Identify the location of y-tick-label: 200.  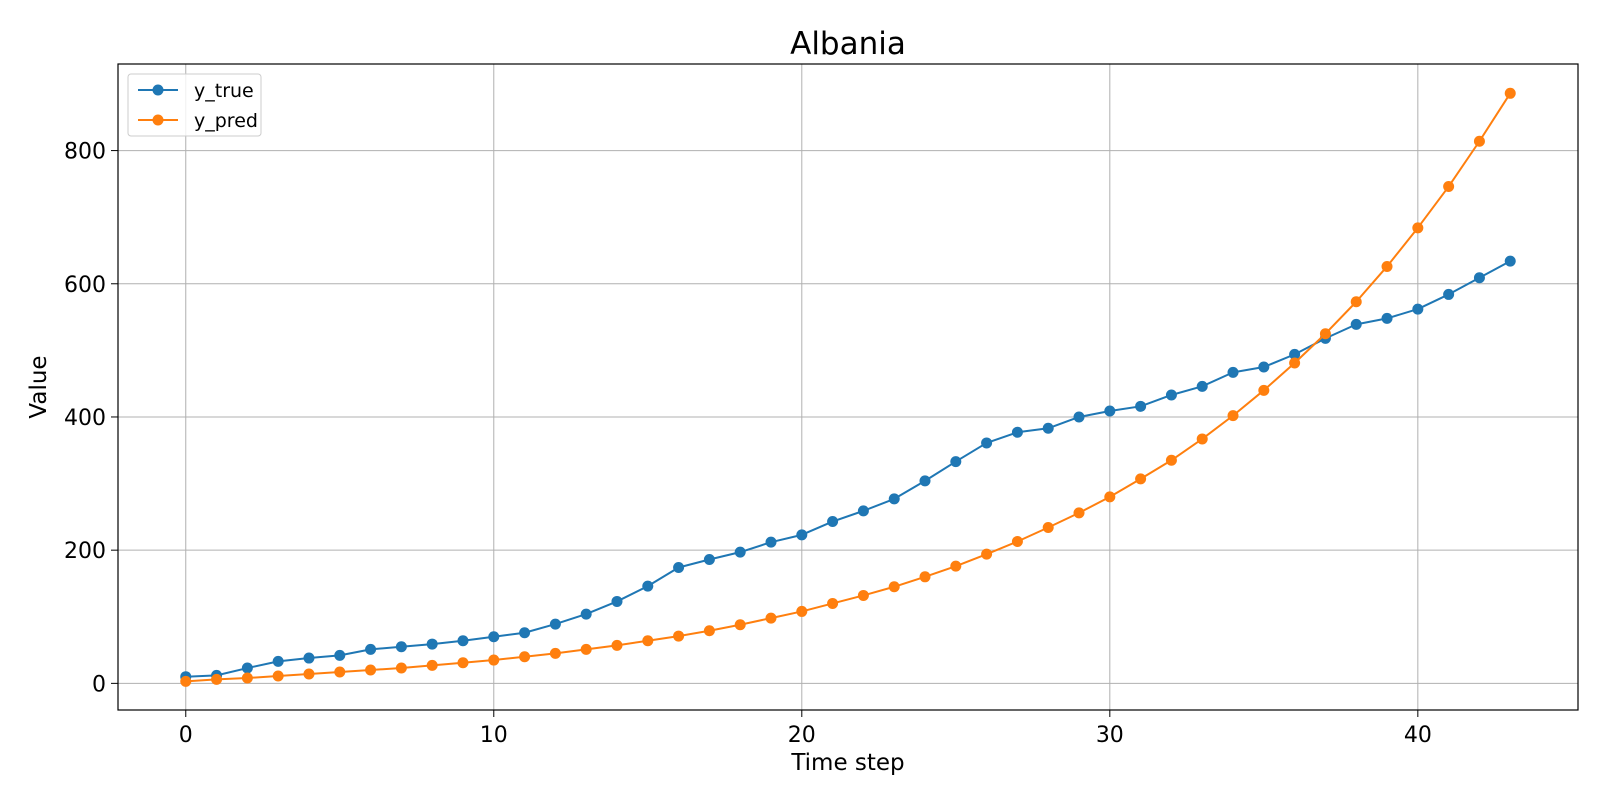
(85, 551).